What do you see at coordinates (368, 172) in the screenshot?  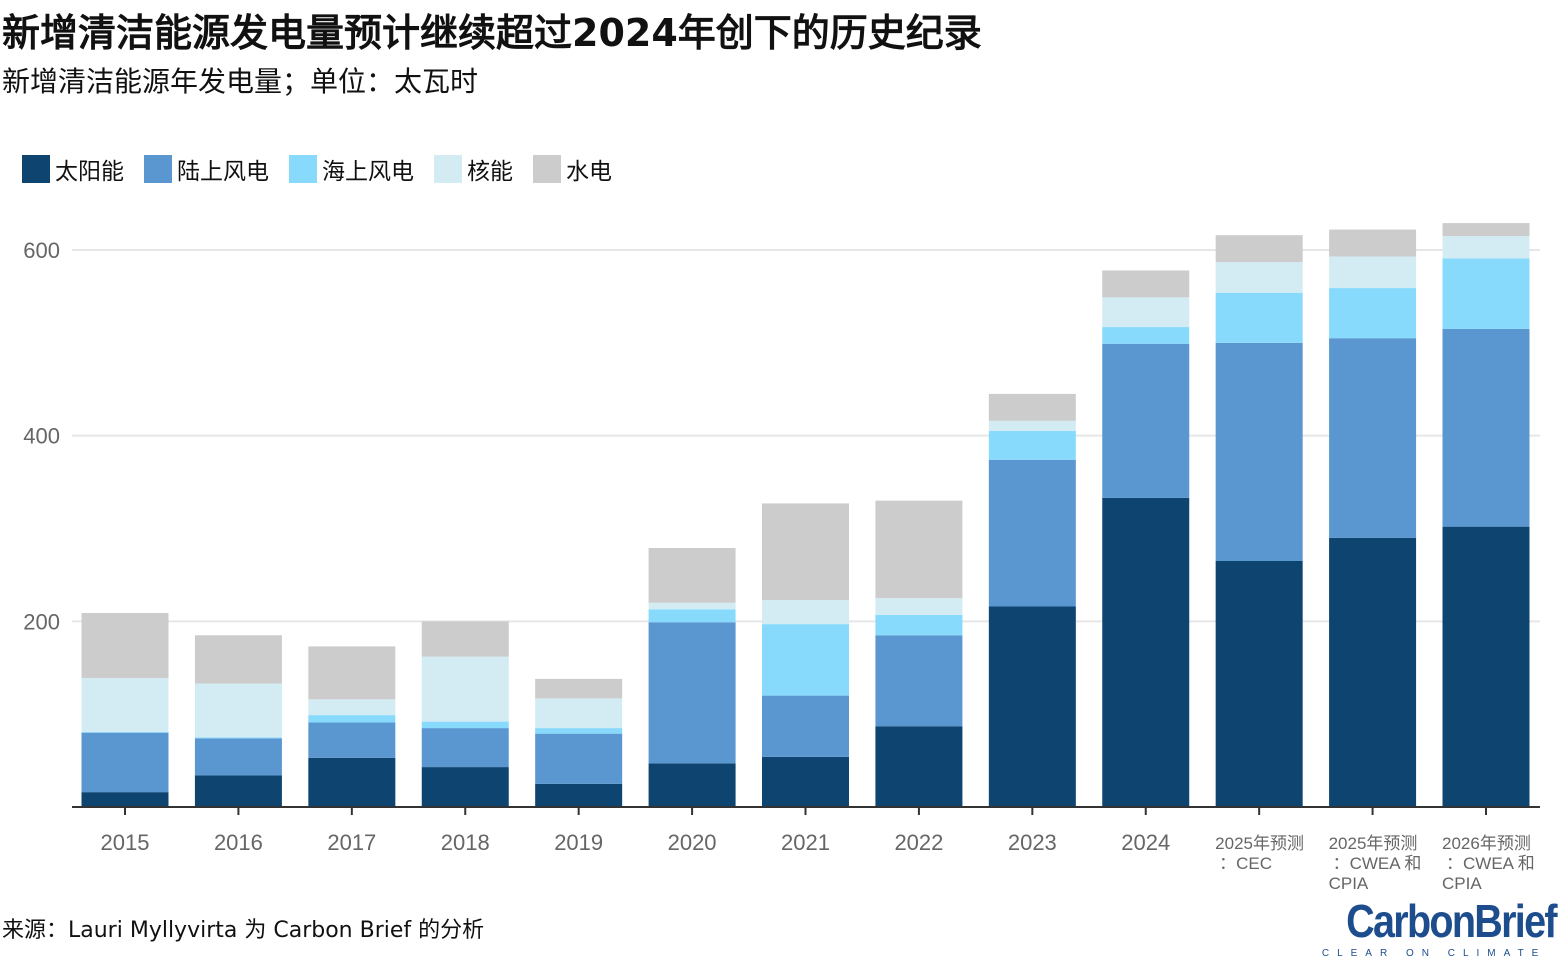 I see `legend-label: 海上风电` at bounding box center [368, 172].